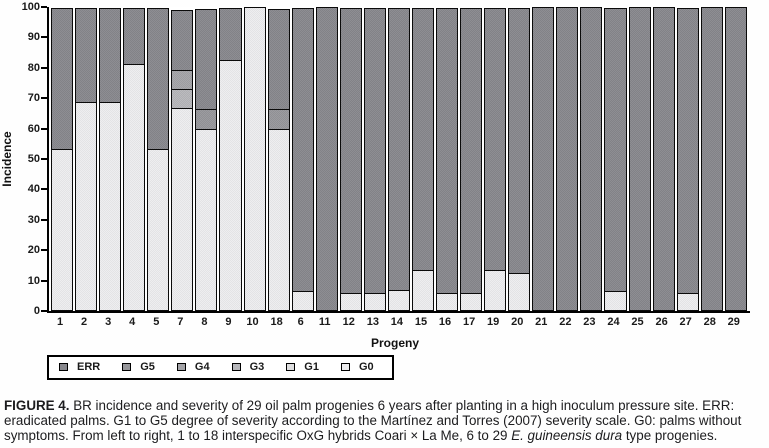 This screenshot has width=769, height=448. I want to click on x-tick-label-21: 21, so click(541, 322).